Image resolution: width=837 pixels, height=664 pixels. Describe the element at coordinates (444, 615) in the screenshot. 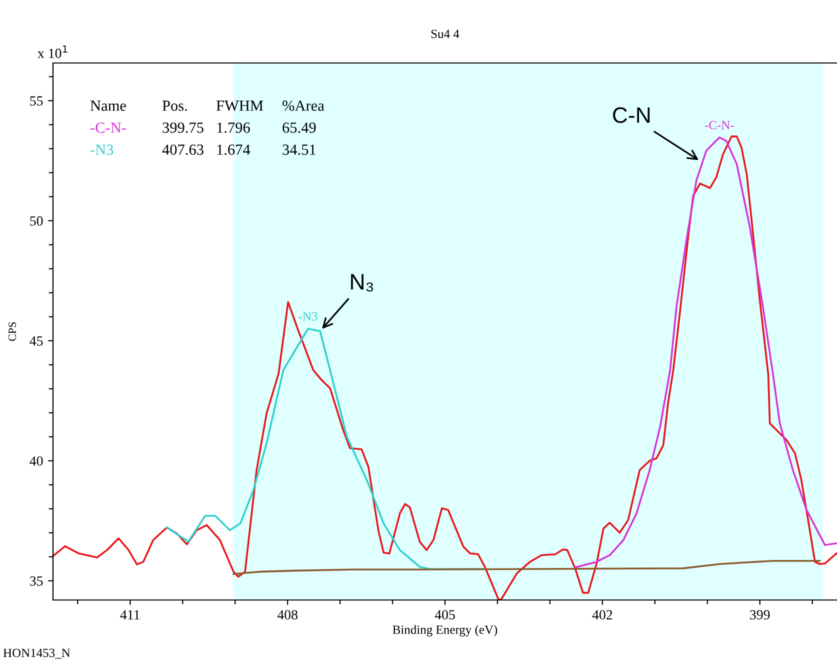

I see `x-tick-label: 405` at that location.